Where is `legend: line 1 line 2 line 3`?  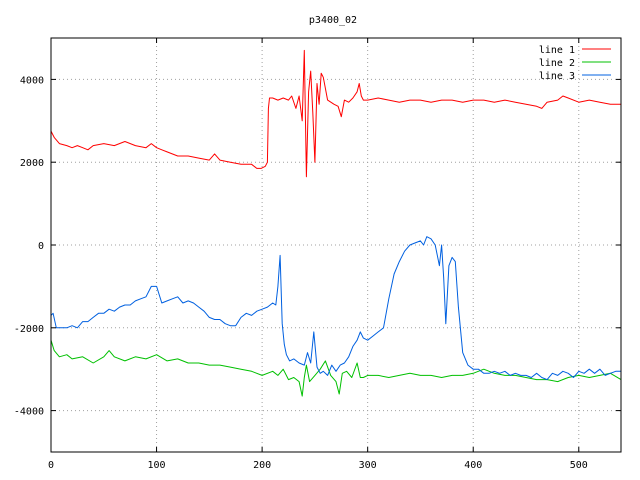
legend: line 1 line 2 line 3 is located at coordinates (575, 63).